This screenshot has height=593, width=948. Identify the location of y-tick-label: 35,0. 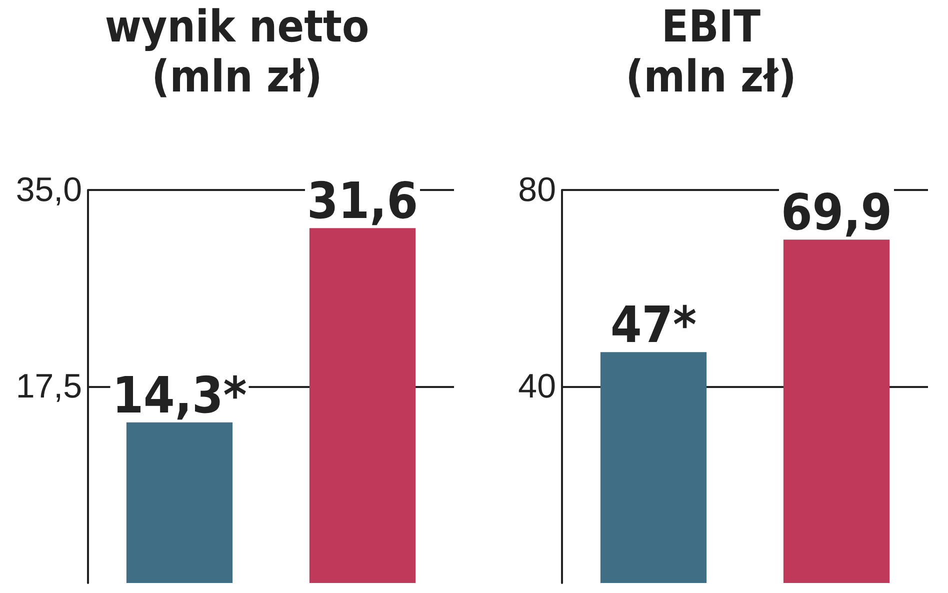
(49, 190).